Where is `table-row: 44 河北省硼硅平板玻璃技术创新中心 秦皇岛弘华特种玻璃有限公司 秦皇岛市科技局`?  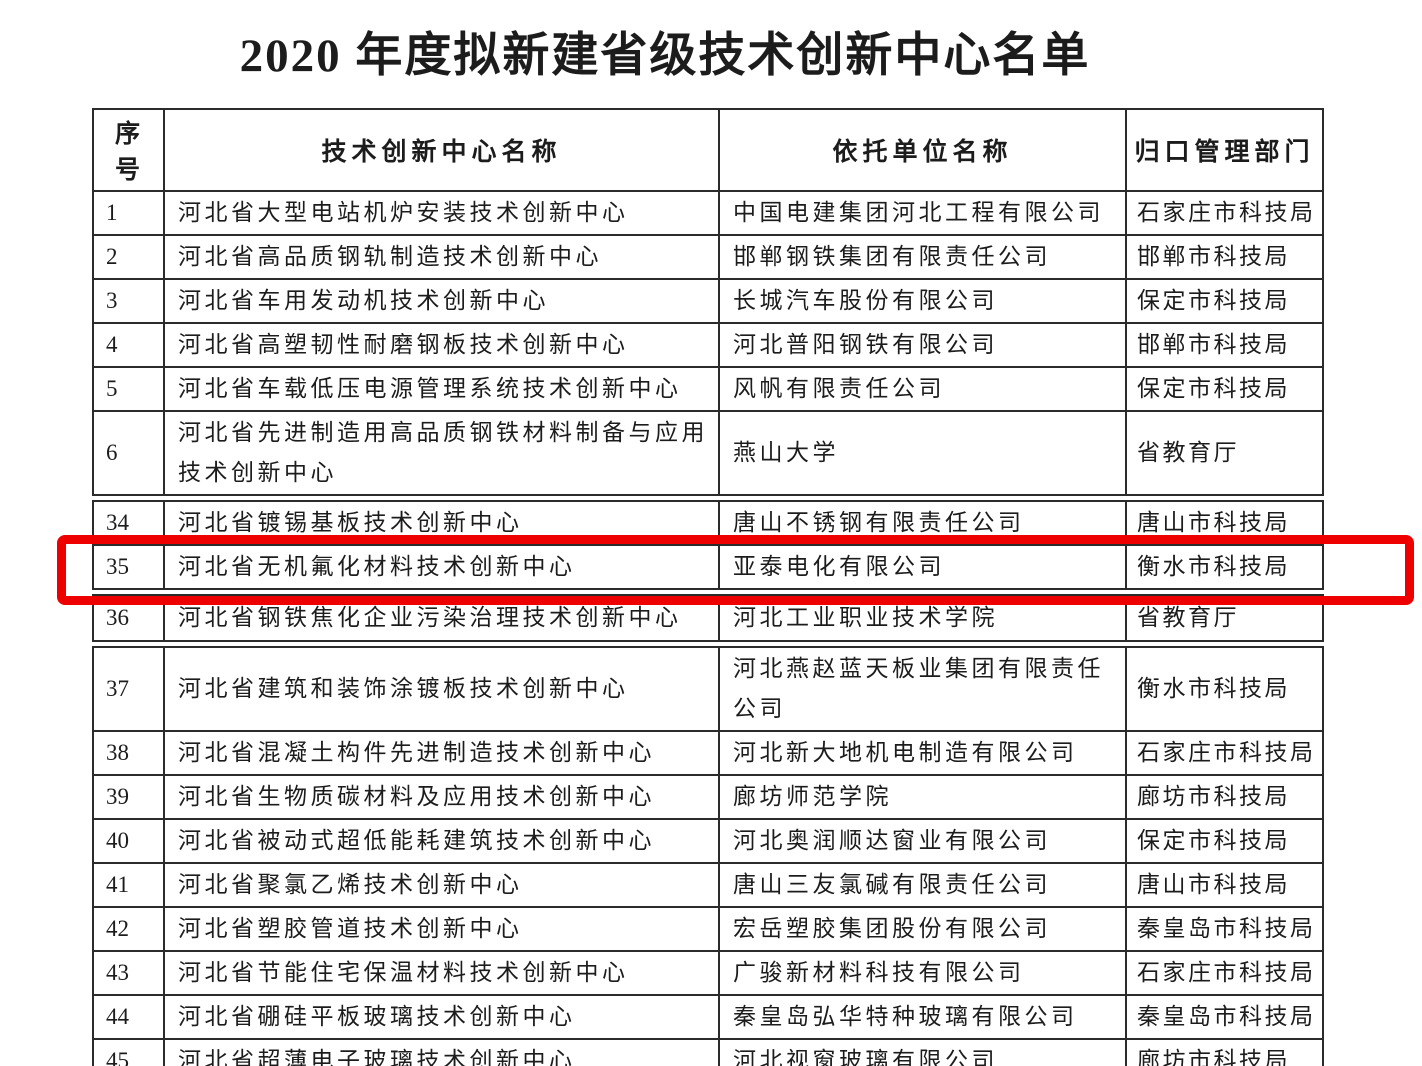 table-row: 44 河北省硼硅平板玻璃技术创新中心 秦皇岛弘华特种玻璃有限公司 秦皇岛市科技局 is located at coordinates (708, 1017).